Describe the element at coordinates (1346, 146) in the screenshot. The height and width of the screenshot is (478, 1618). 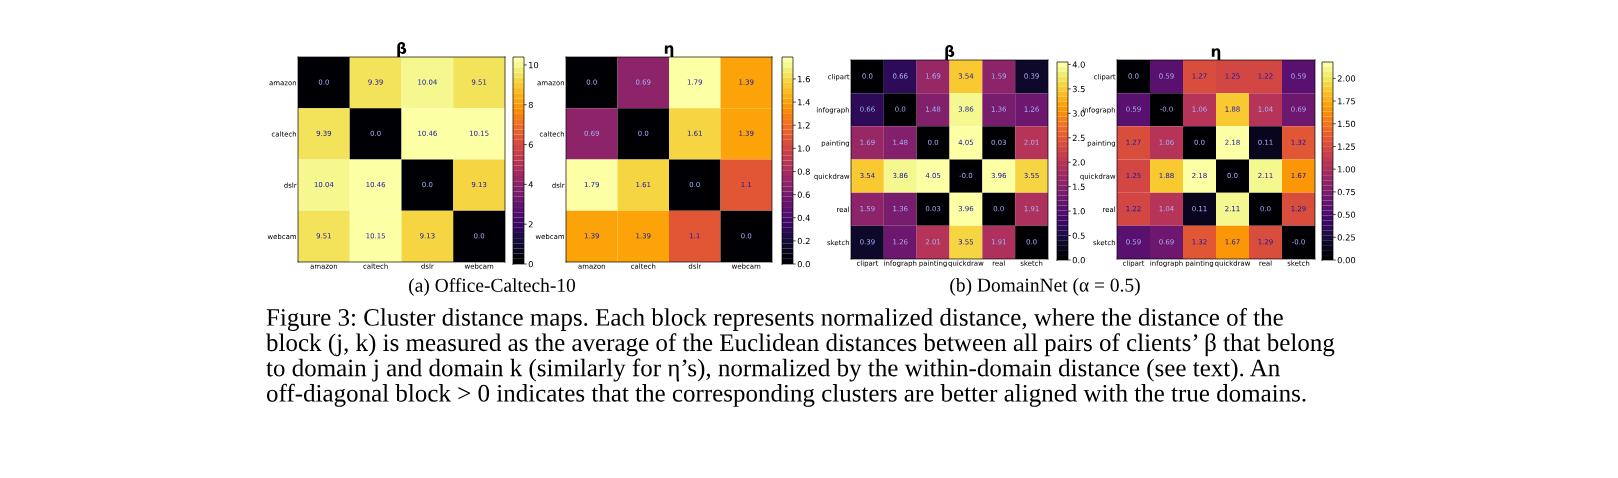
I see `color-bar-label: 1.25` at that location.